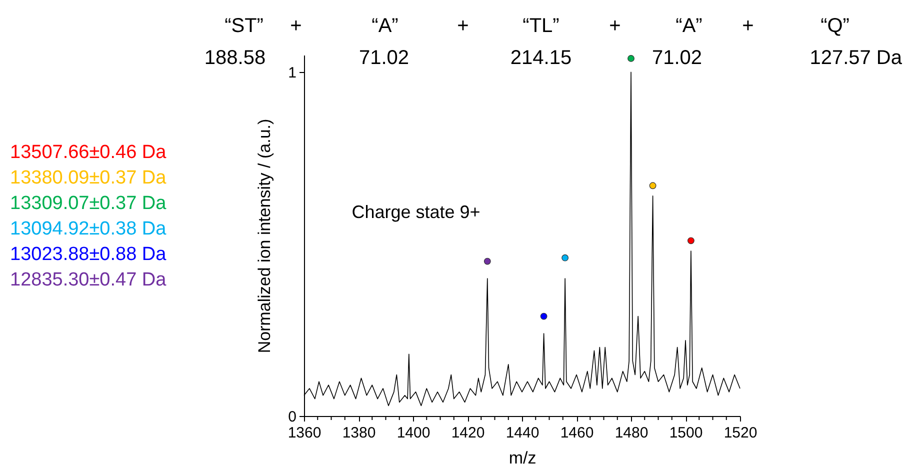  What do you see at coordinates (741, 433) in the screenshot?
I see `x-tick-label: 1520` at bounding box center [741, 433].